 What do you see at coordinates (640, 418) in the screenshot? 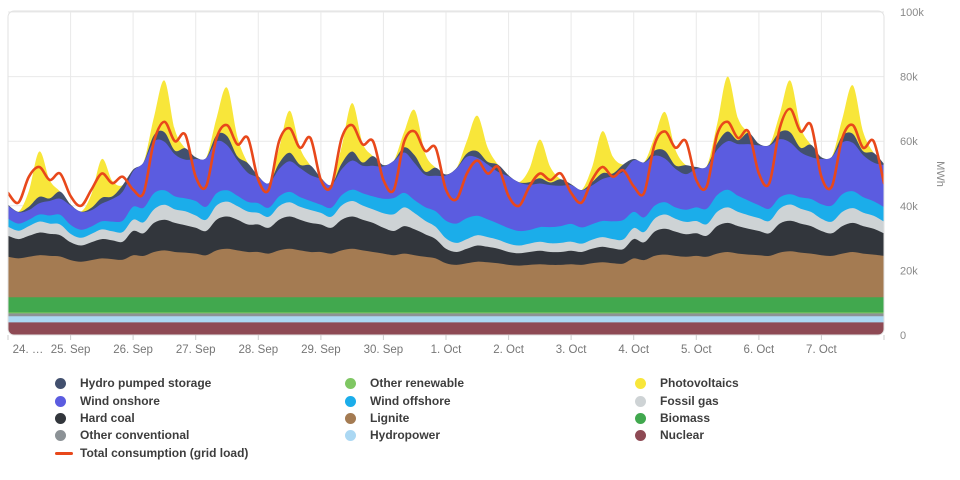
I see `biomass-color-swatch` at bounding box center [640, 418].